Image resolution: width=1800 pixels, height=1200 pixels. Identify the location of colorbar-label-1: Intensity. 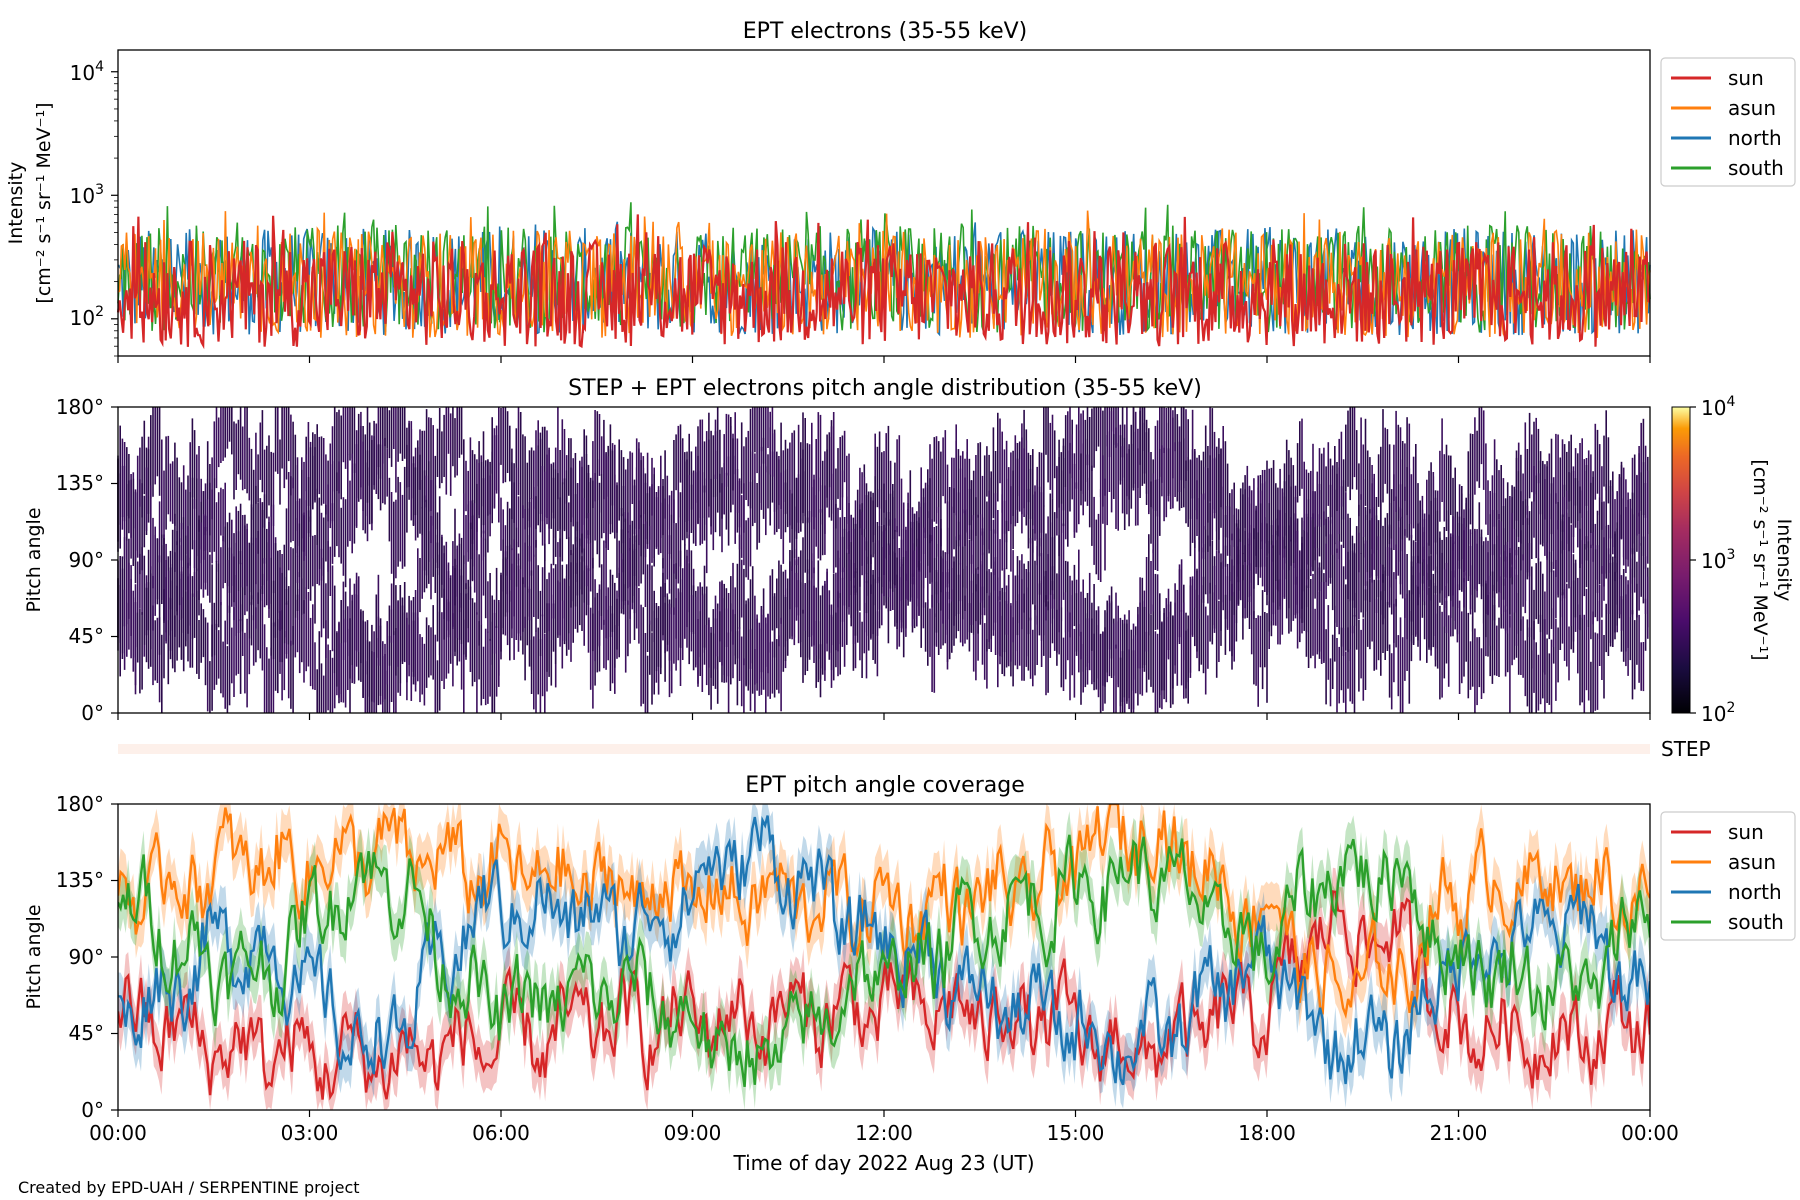
(1784, 560).